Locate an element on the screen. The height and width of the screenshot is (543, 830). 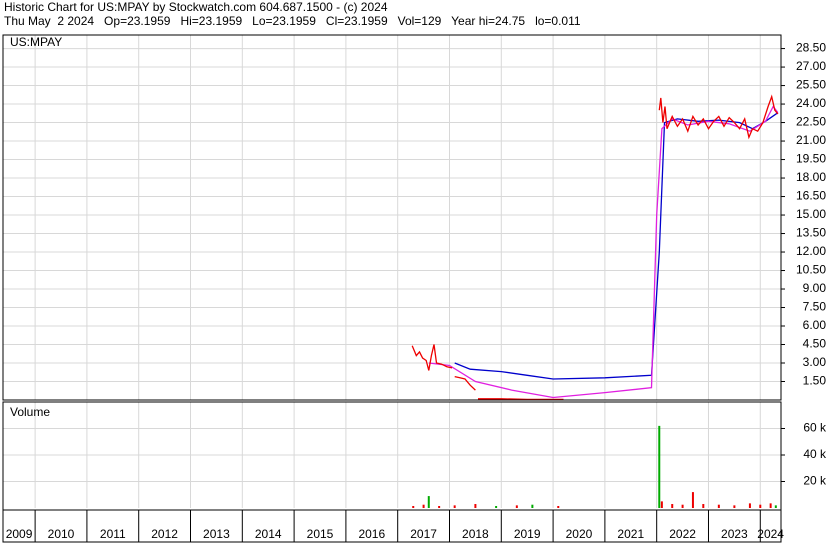
y-tick-label: 40 k is located at coordinates (815, 454).